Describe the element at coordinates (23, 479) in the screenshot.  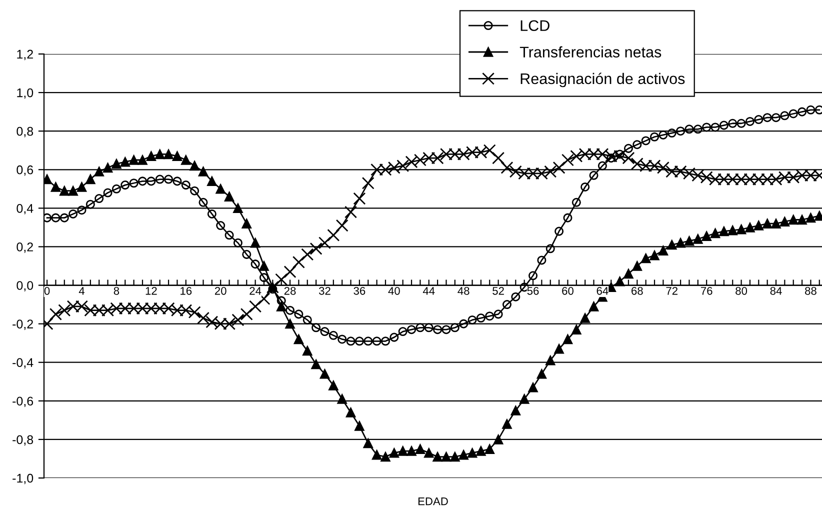
I see `y-tick-label: -1,0` at that location.